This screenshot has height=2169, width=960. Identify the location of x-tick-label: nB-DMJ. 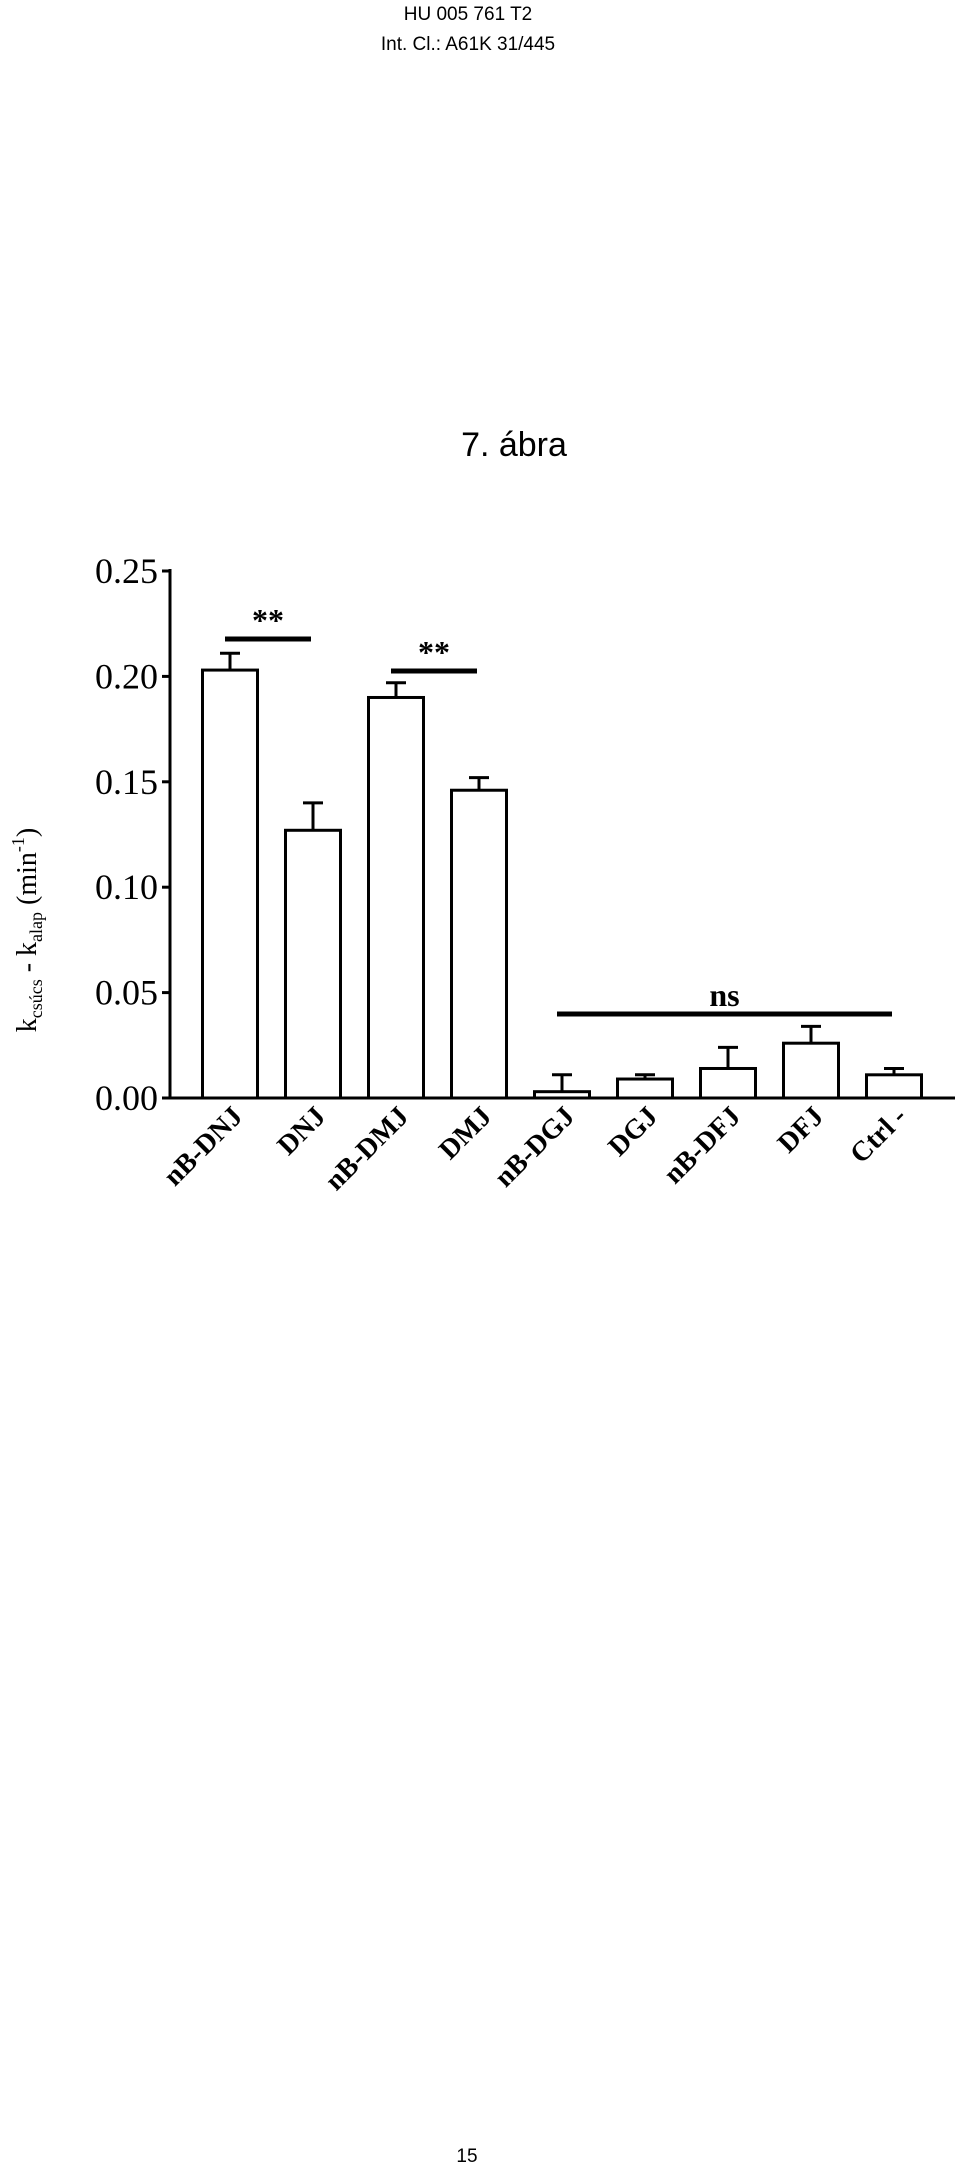
(367, 1149).